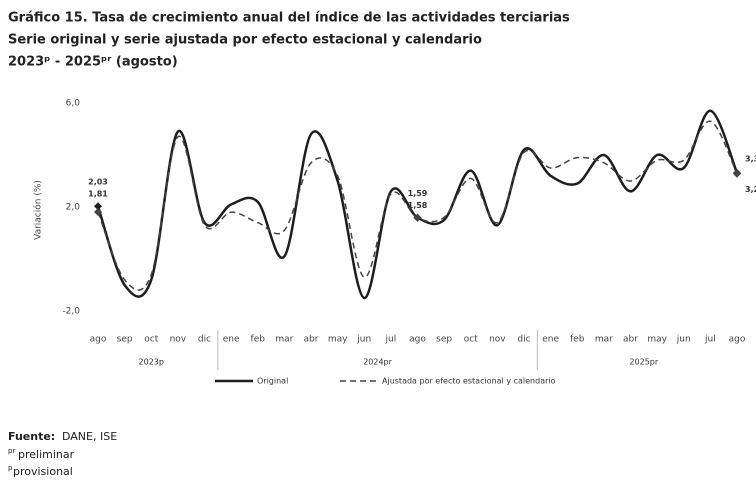 The height and width of the screenshot is (487, 756). What do you see at coordinates (272, 381) in the screenshot?
I see `legend-label: Original` at bounding box center [272, 381].